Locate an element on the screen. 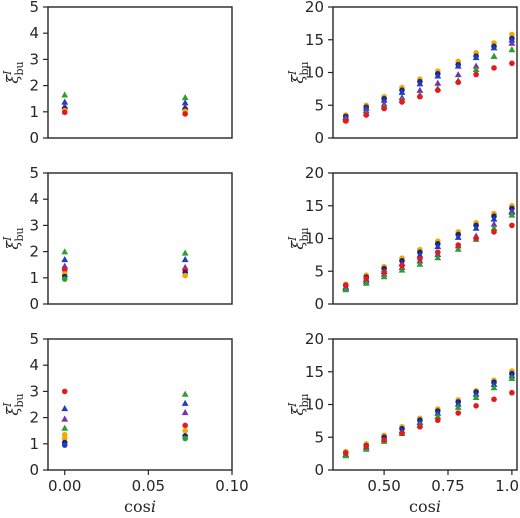 This screenshot has height=518, width=520. panel-middle-right: 0 5 10 15 20 ξIbu is located at coordinates (402, 238).